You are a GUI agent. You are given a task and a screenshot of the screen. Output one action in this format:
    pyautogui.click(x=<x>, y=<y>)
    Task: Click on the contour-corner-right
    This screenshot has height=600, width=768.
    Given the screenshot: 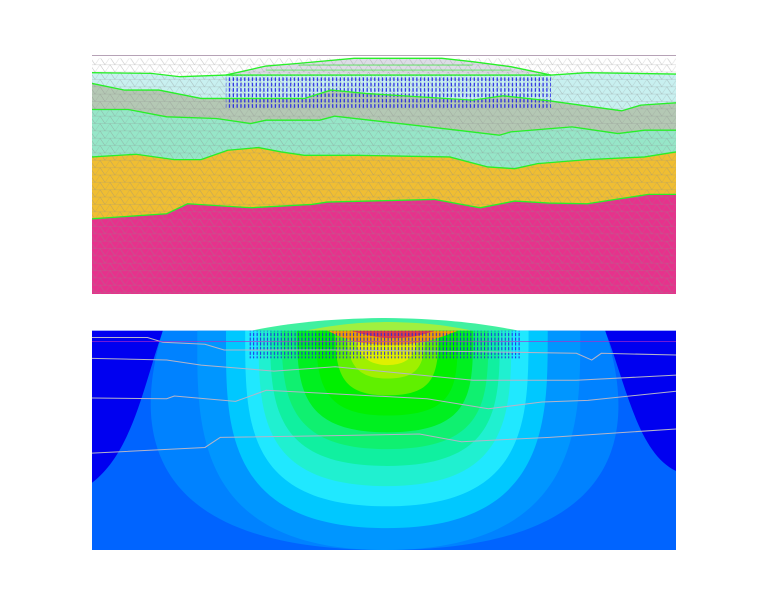 What is the action you would take?
    pyautogui.click(x=640, y=400)
    